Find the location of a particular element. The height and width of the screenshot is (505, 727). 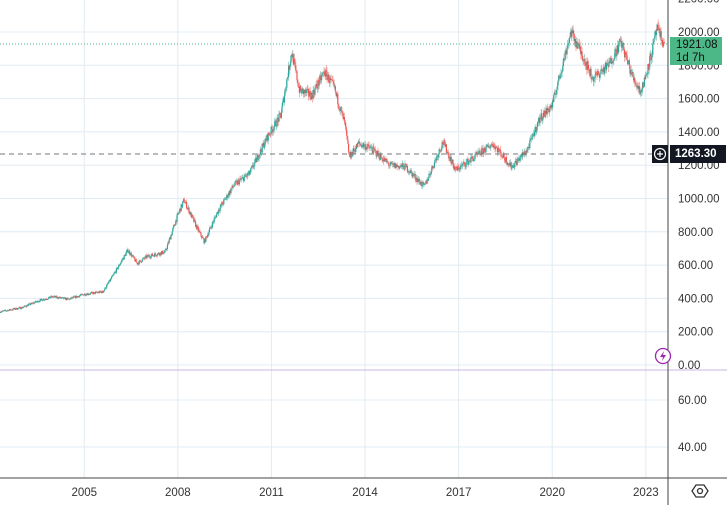

time-tick-label: 2005 is located at coordinates (84, 493).